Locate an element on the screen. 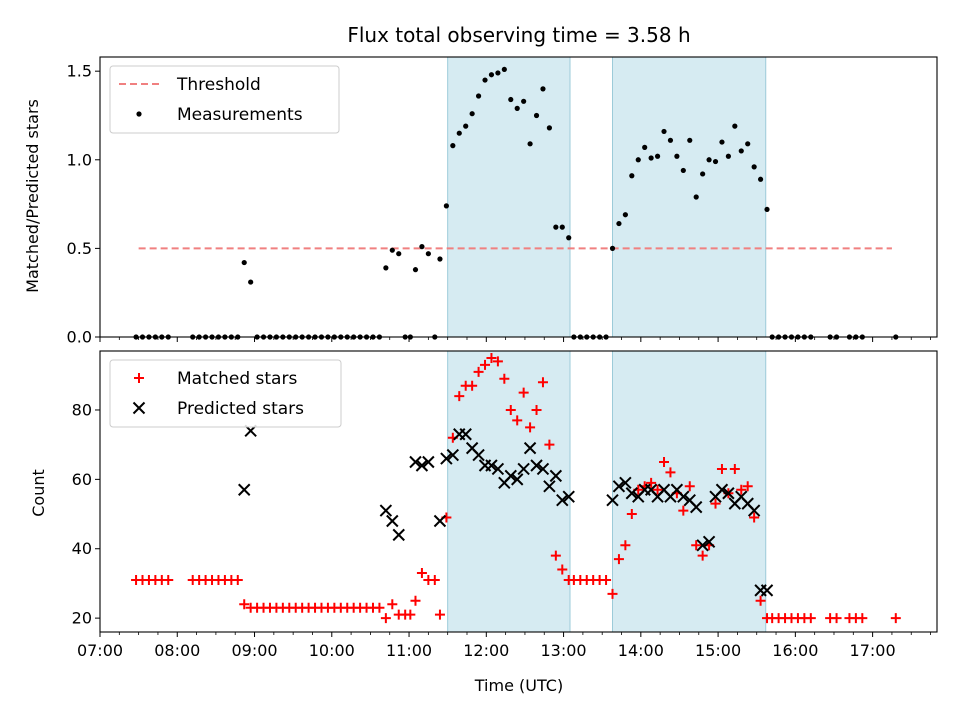 Image resolution: width=960 pixels, height=720 pixels. y-tick-label: 0.5 is located at coordinates (79, 248).